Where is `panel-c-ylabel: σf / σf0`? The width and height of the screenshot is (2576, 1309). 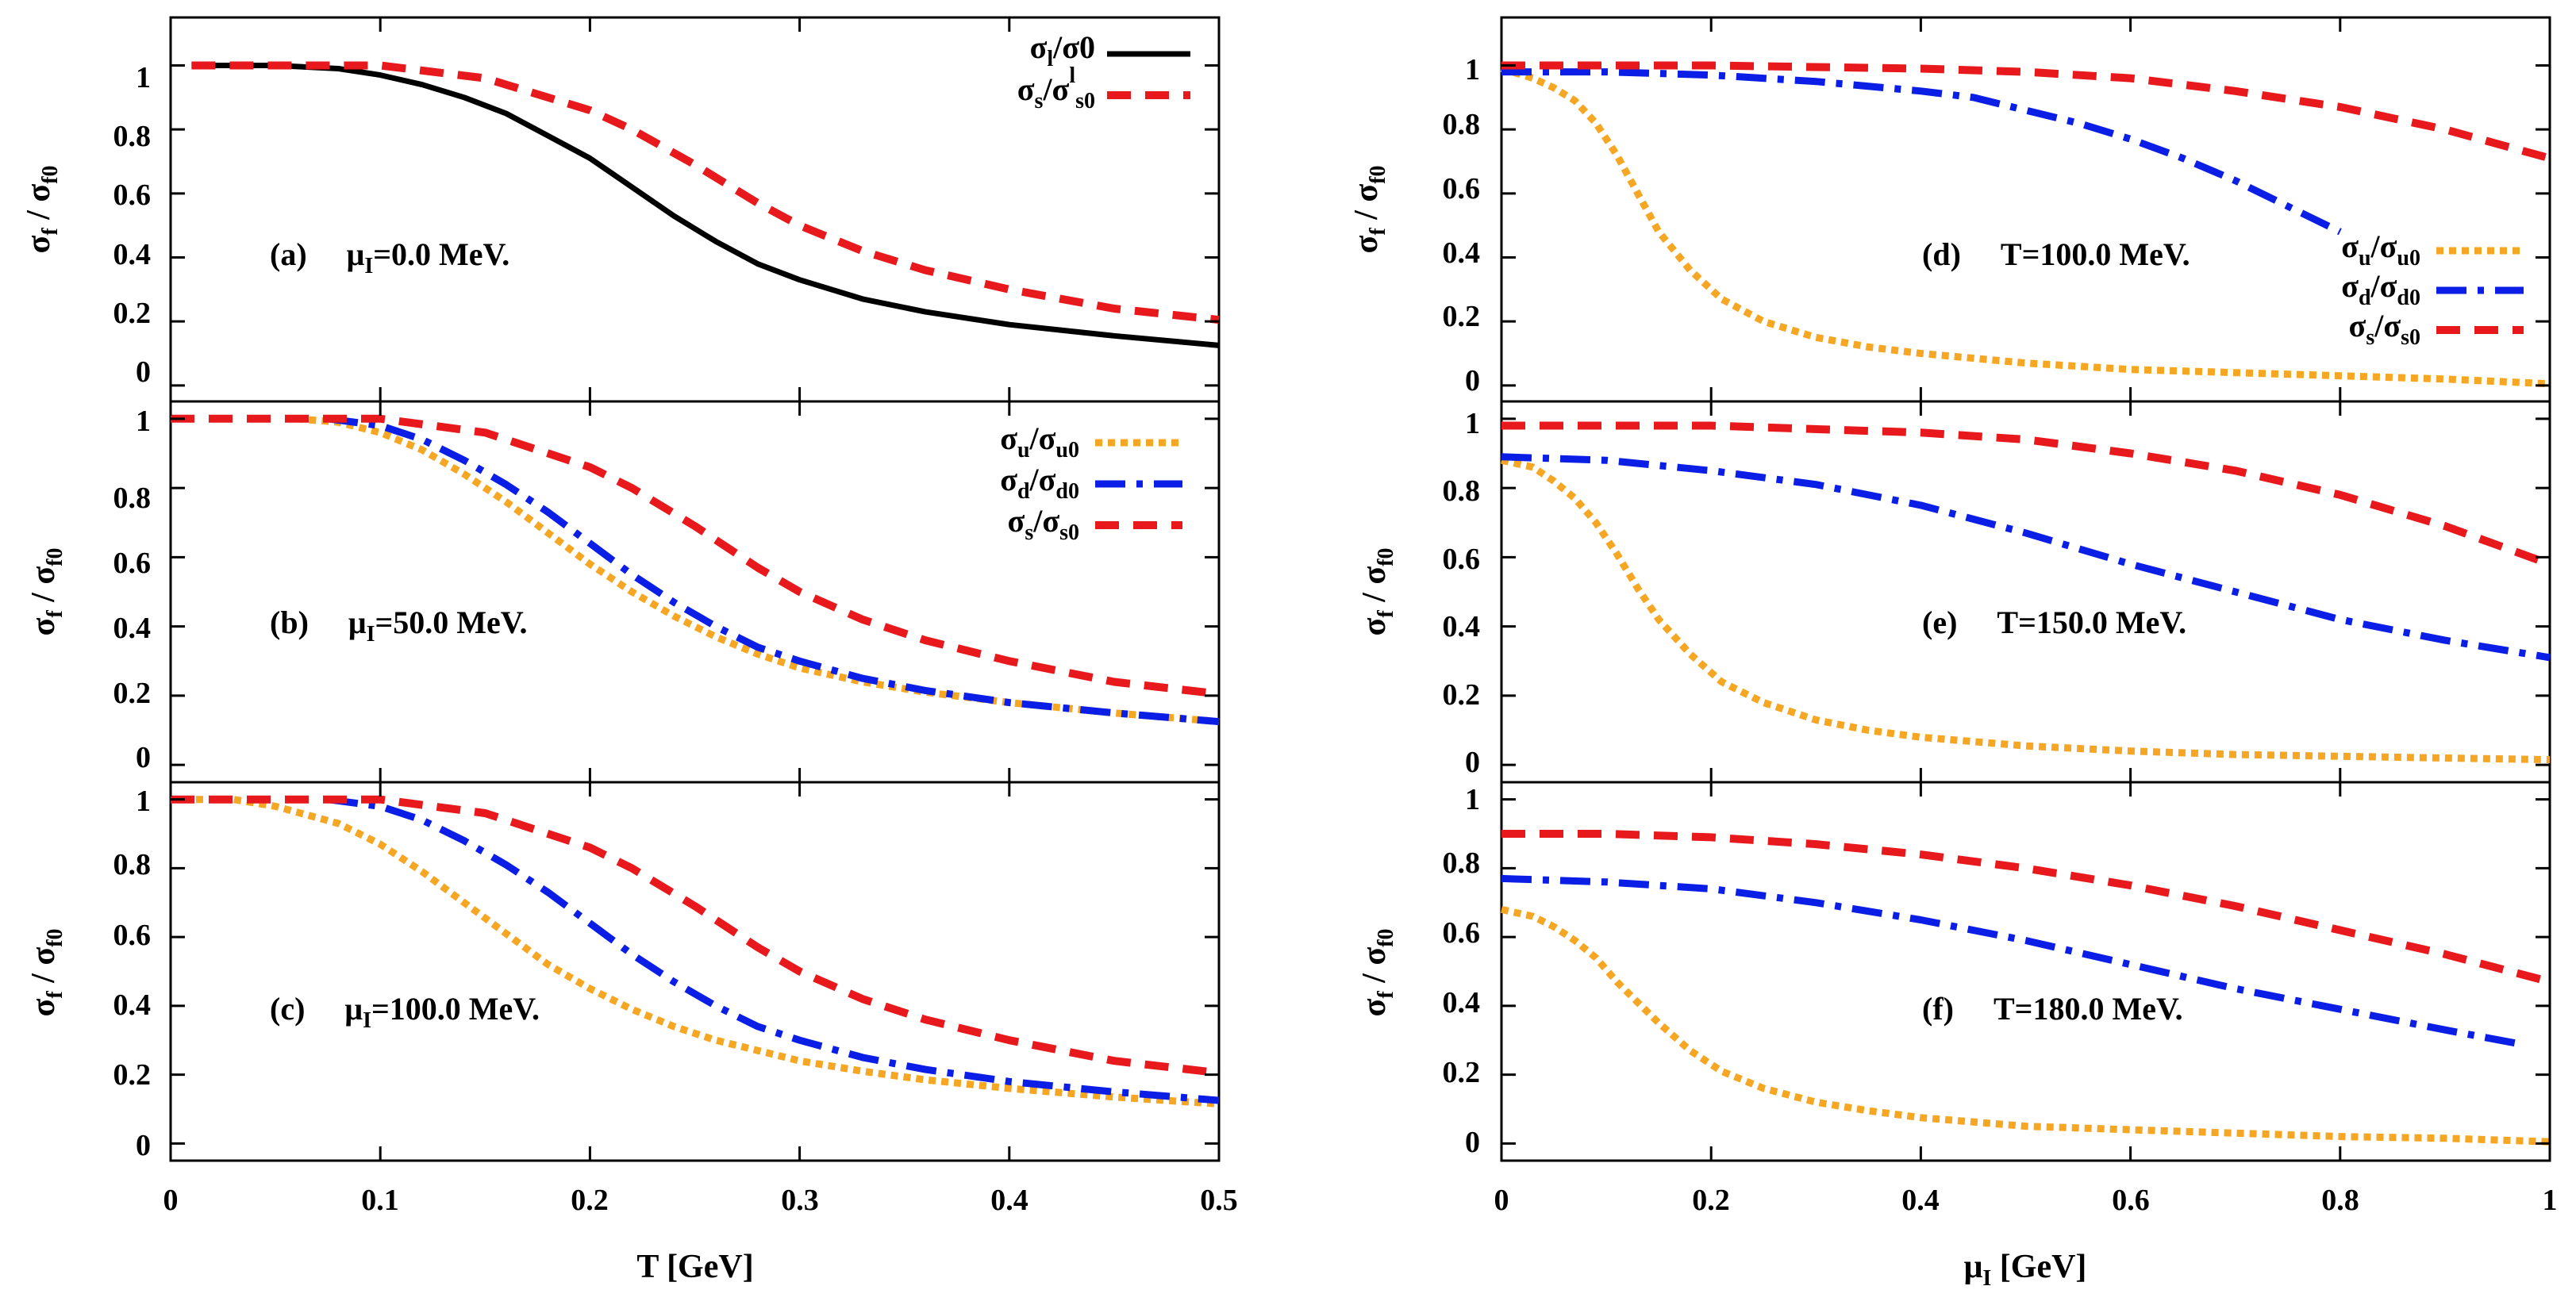
panel-c-ylabel: σf / σf0 is located at coordinates (46, 972).